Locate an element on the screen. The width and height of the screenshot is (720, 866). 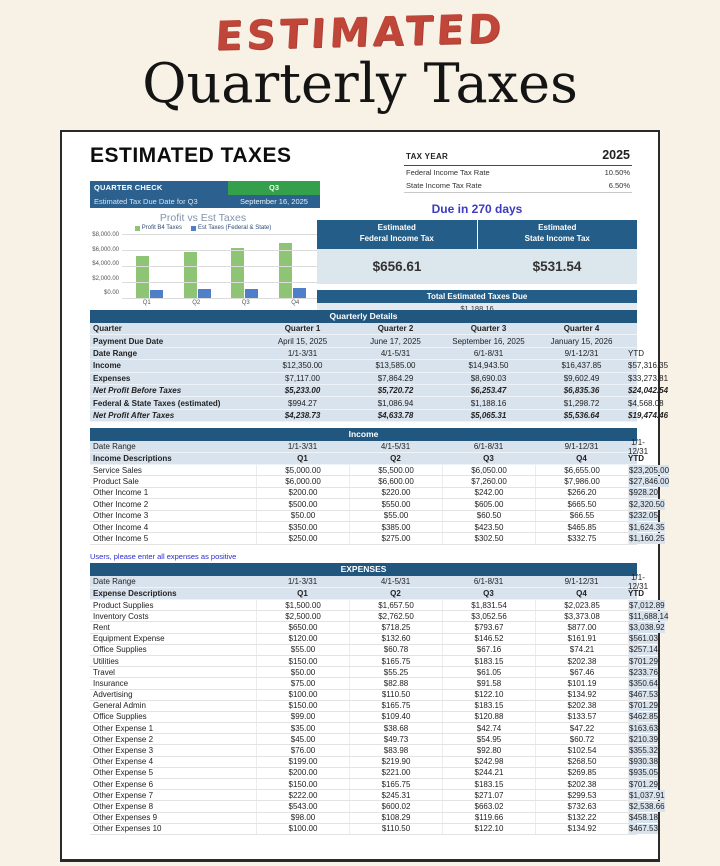
value-cell: $109.40 is located at coordinates (395, 717).